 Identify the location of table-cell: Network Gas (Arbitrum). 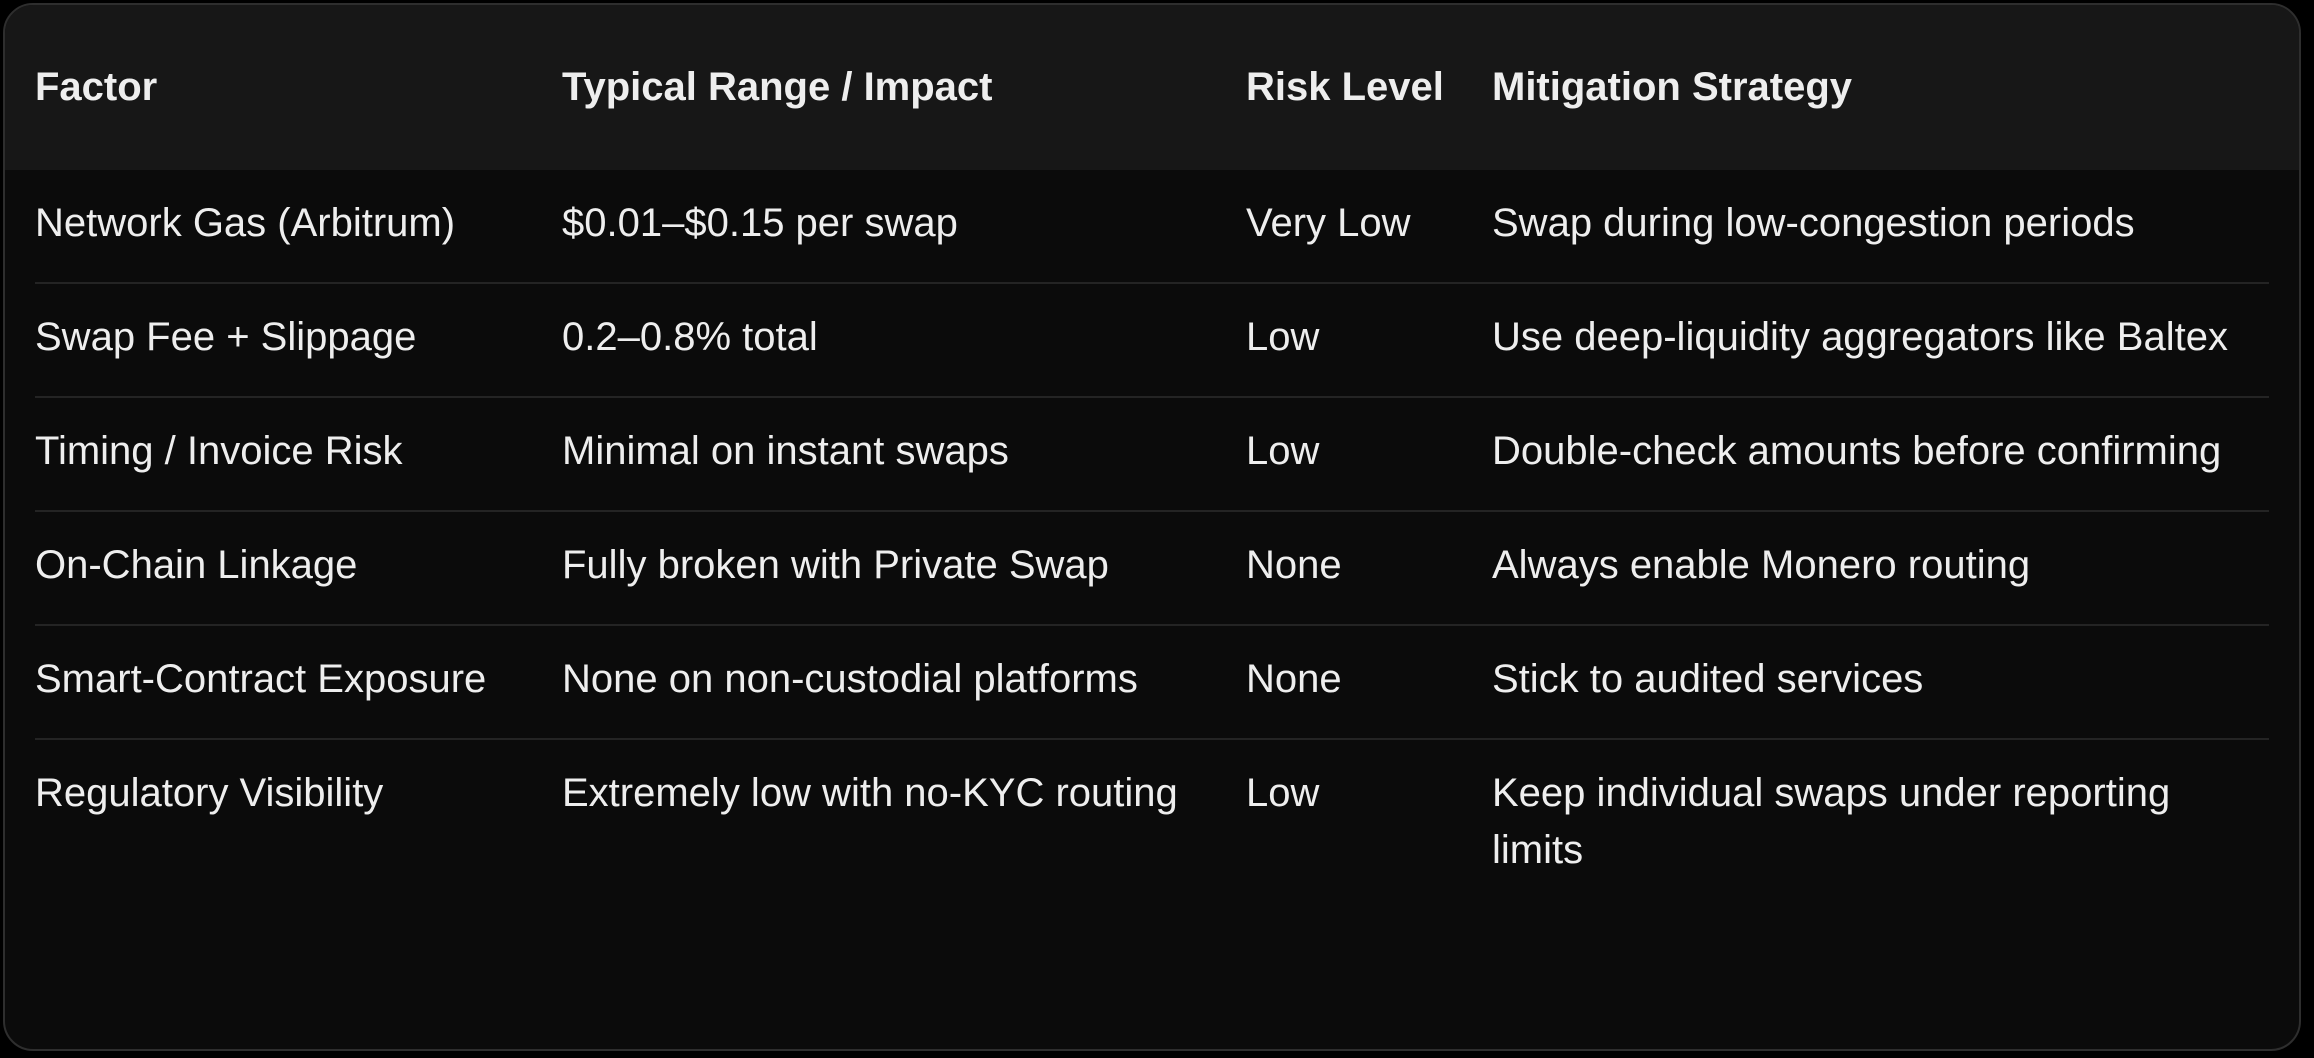
(298, 227).